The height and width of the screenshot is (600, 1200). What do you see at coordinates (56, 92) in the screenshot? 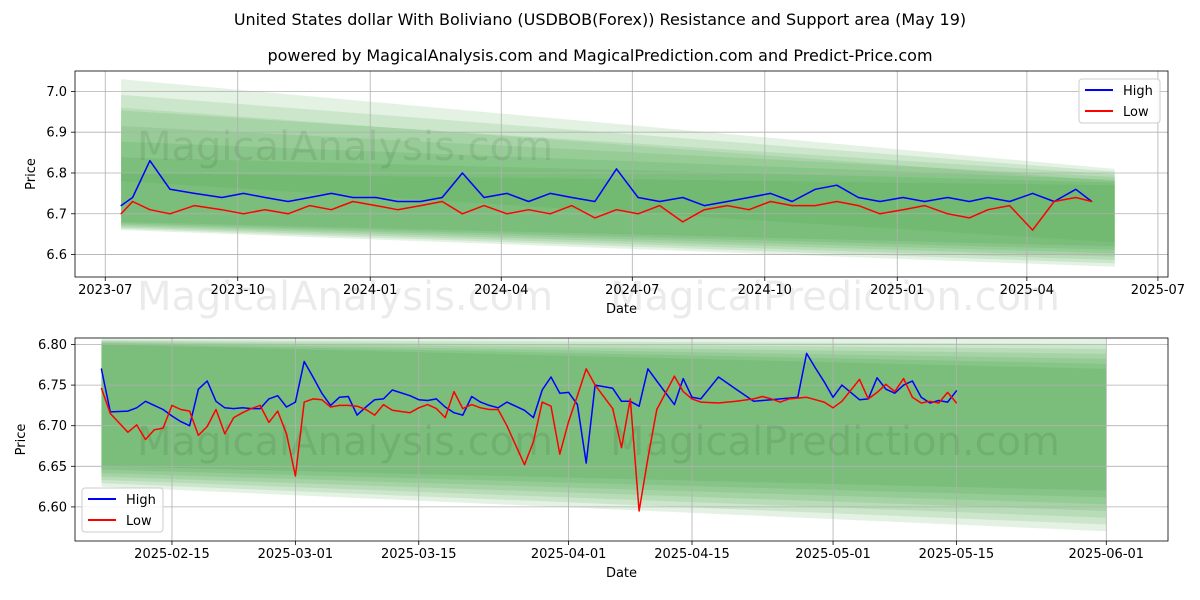
I see `y-tick-label: 7.0` at bounding box center [56, 92].